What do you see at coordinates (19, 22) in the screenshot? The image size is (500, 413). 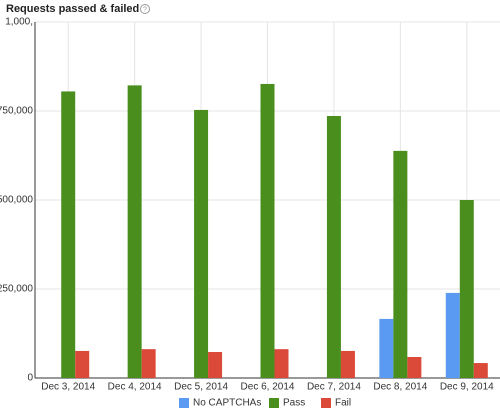 I see `y-tick-label: 1,000,` at bounding box center [19, 22].